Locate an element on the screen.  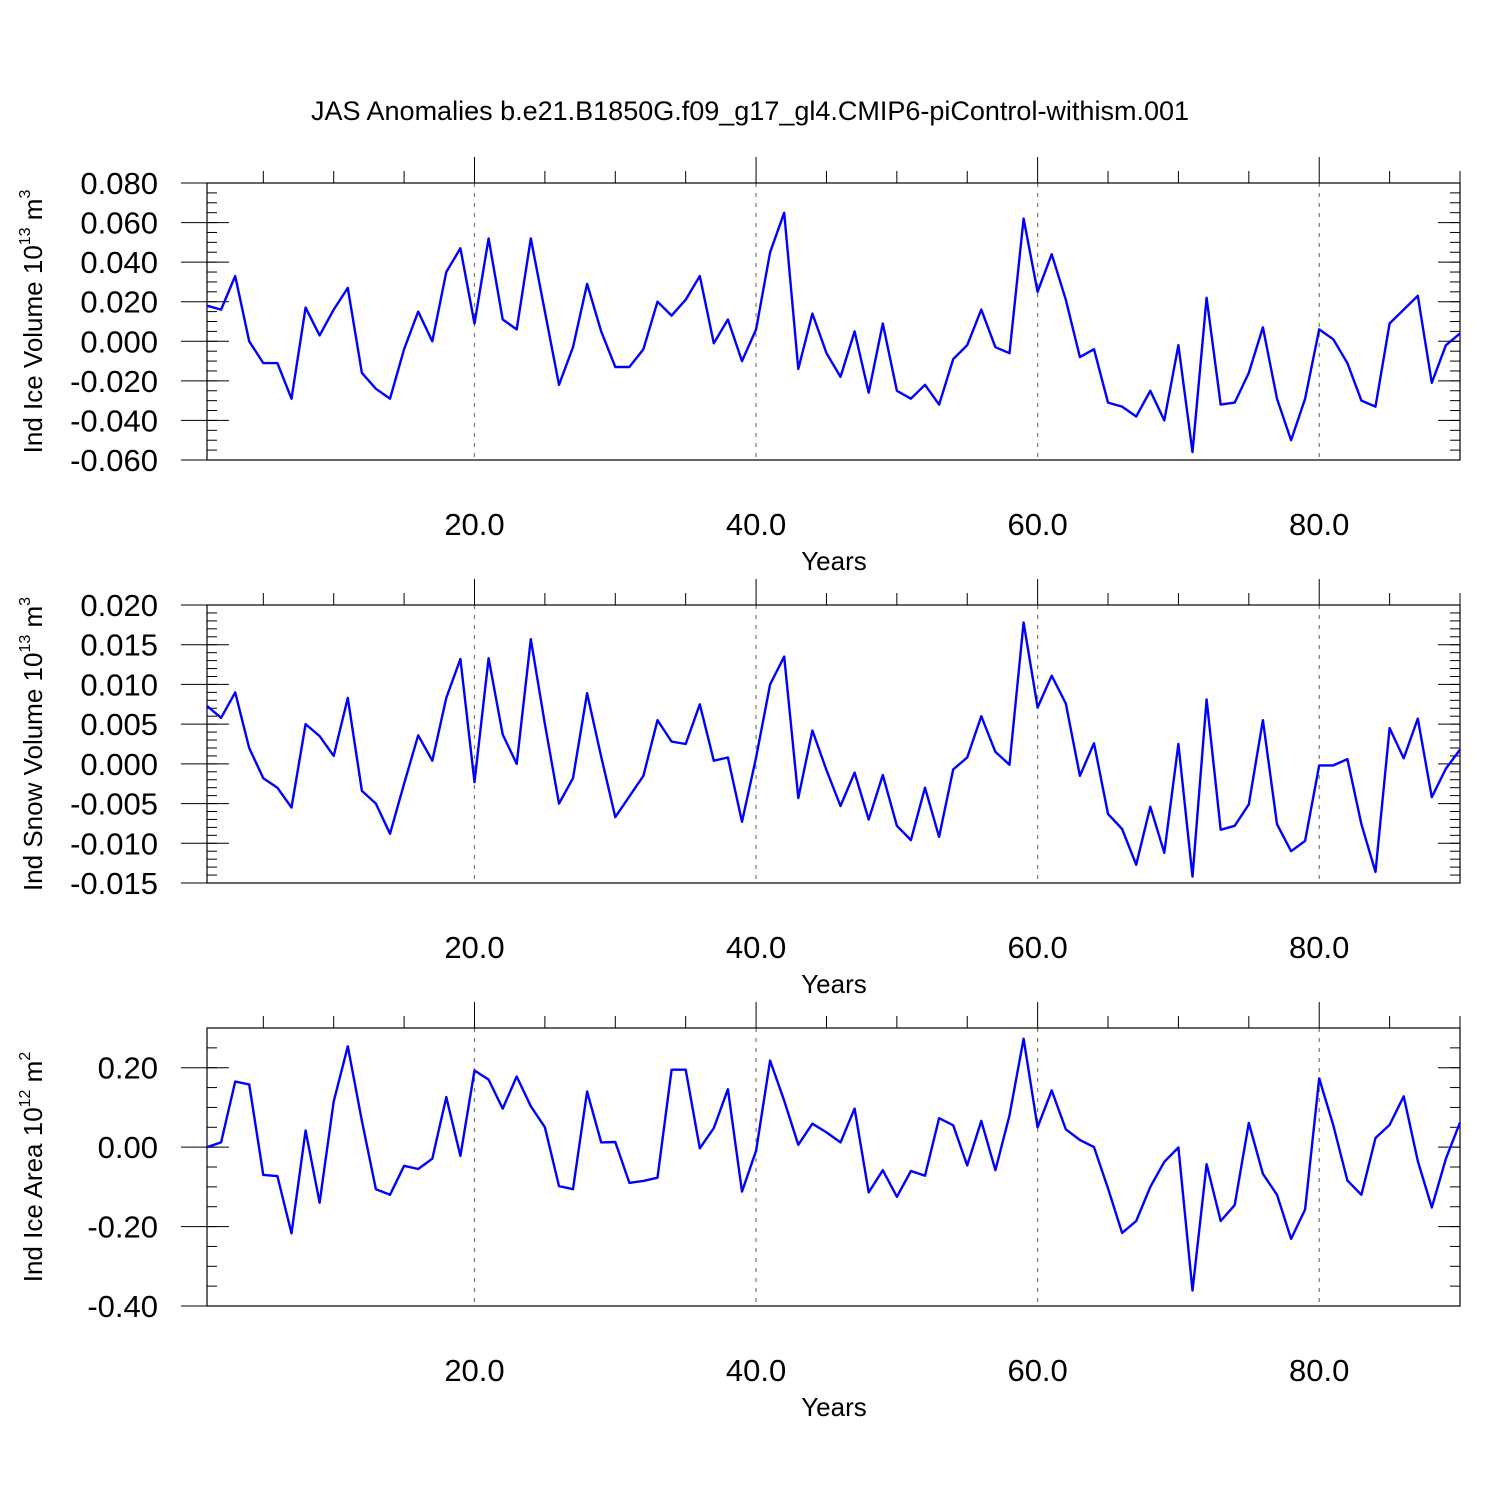
y-tick-label: -0.060 is located at coordinates (114, 460).